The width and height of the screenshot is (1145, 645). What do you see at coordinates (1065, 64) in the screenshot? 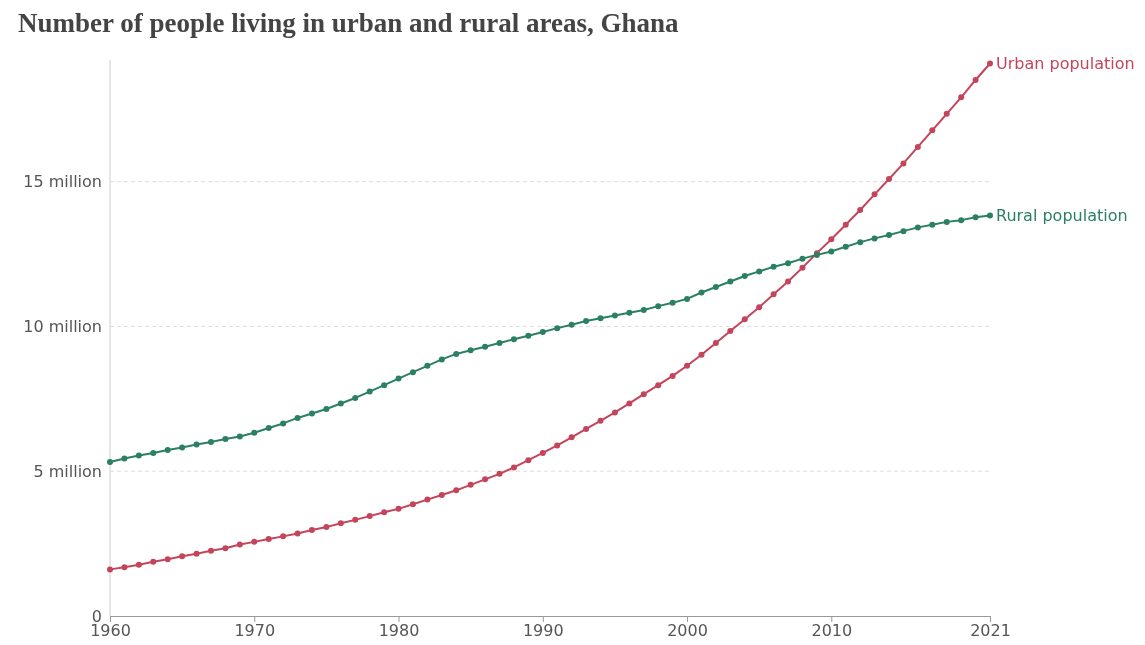
I see `series-label: Urban population` at bounding box center [1065, 64].